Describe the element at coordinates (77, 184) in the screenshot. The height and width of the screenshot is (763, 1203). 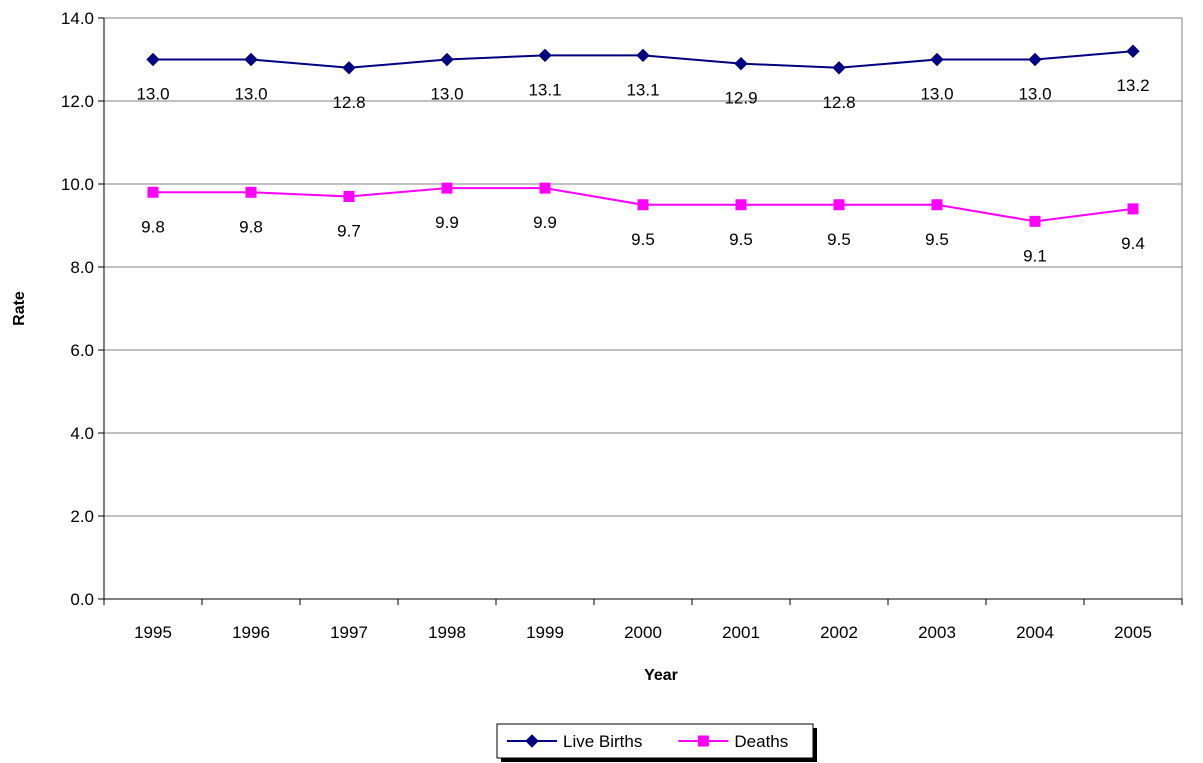
I see `y-tick-label: 10.0` at that location.